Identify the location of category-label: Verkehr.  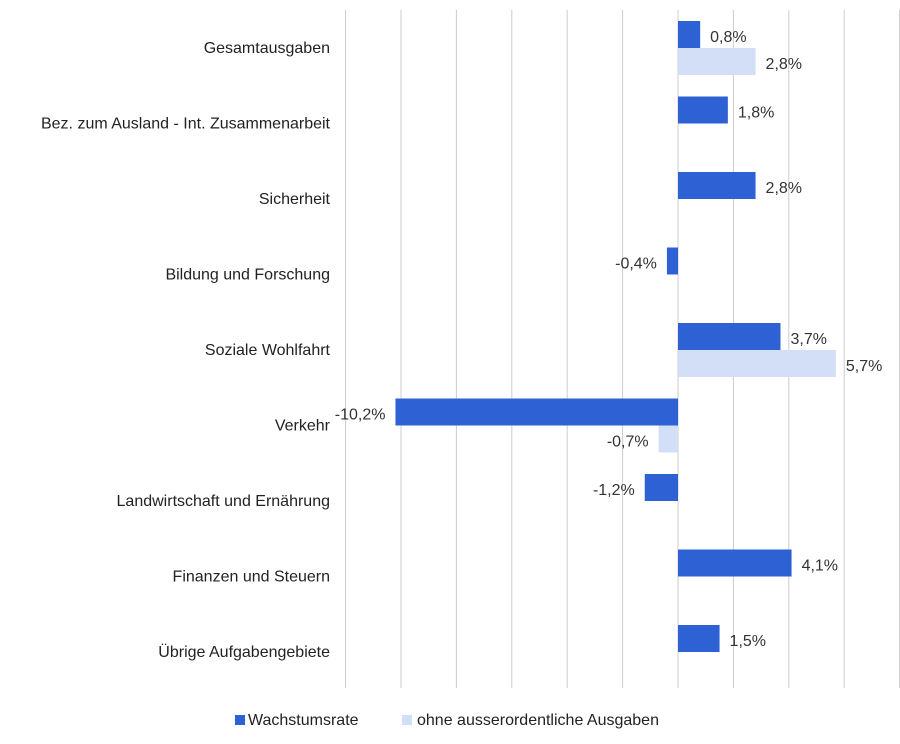
(303, 426).